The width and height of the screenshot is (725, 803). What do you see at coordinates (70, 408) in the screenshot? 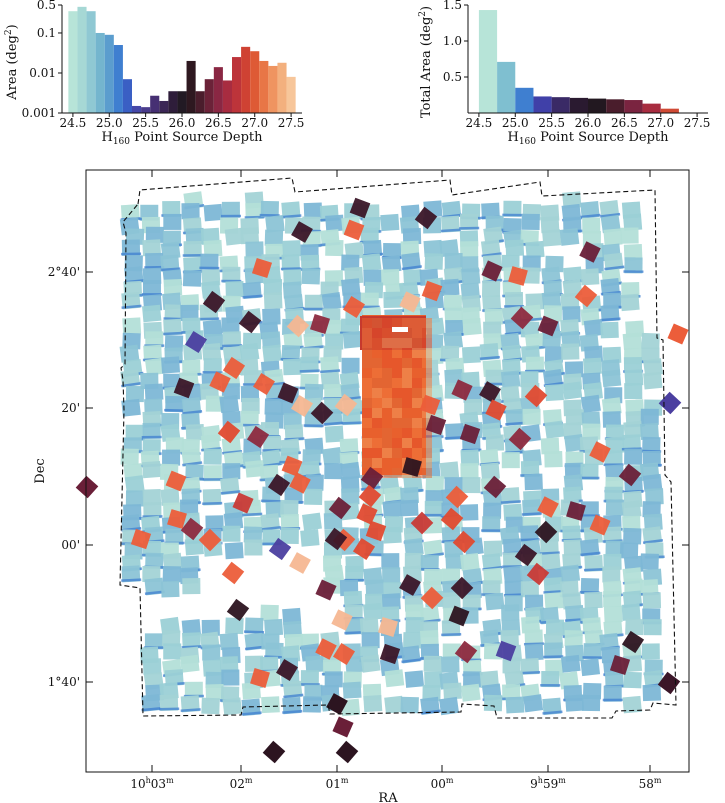
I see `dec-tick-20: 20'` at bounding box center [70, 408].